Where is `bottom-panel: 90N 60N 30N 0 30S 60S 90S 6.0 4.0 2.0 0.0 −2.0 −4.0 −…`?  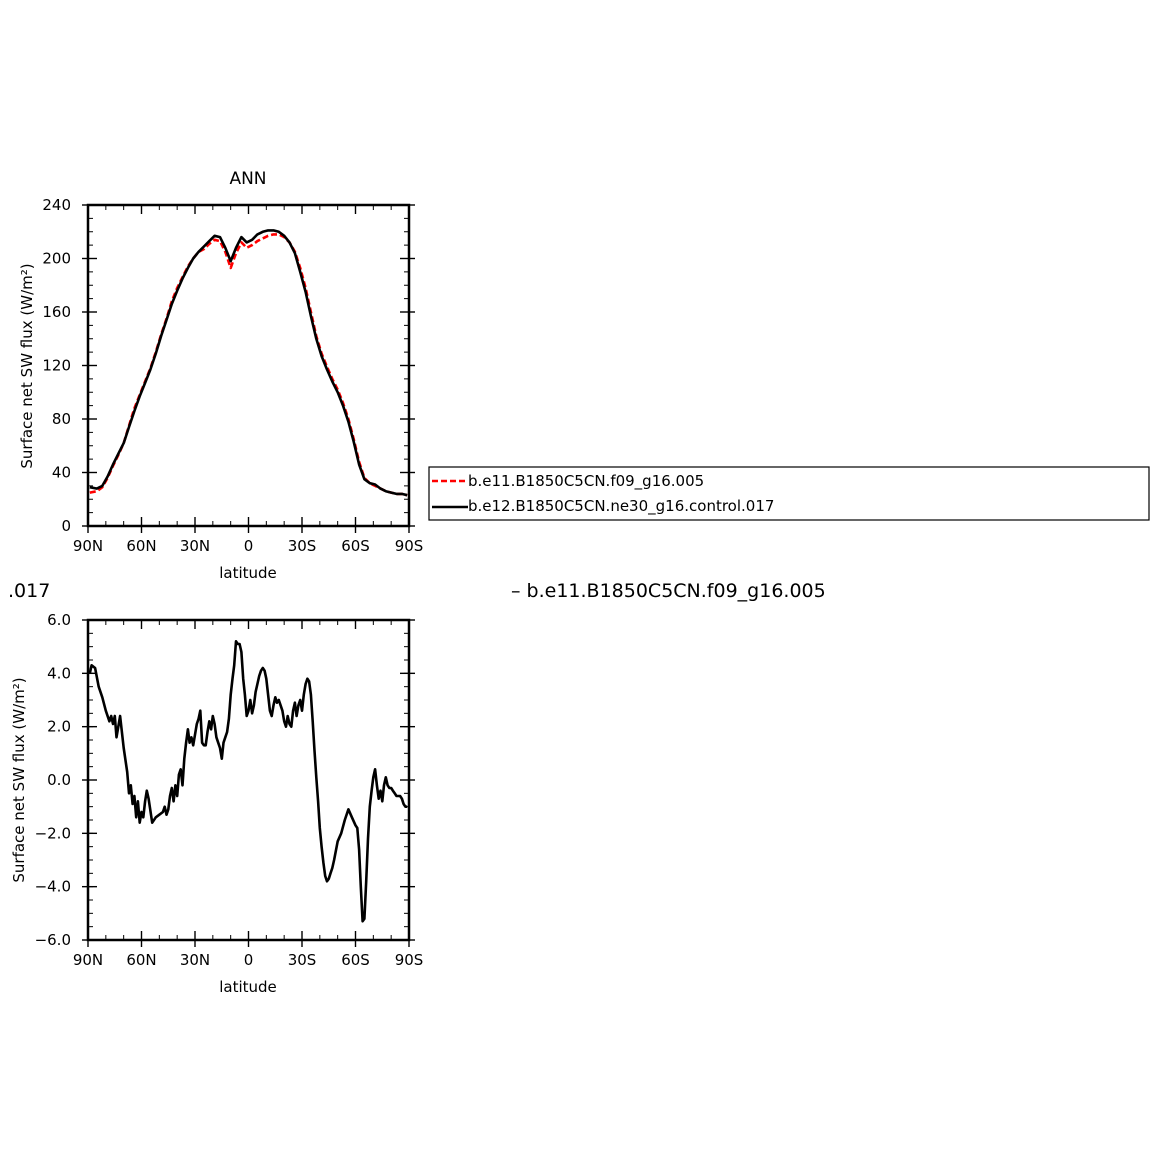
bottom-panel: 90N 60N 30N 0 30S 60S 90S 6.0 4.0 2.0 0.0 −2.0 −4.0 −… is located at coordinates (216, 803).